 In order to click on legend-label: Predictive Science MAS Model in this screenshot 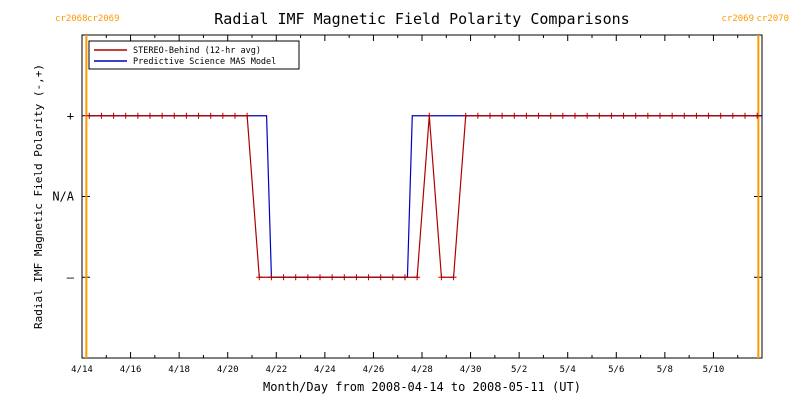, I will do `click(204, 62)`.